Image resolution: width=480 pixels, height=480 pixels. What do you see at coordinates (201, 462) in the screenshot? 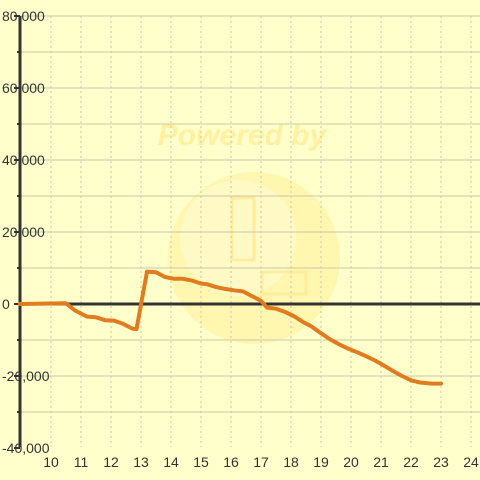
I see `x-tick-label: 15` at bounding box center [201, 462].